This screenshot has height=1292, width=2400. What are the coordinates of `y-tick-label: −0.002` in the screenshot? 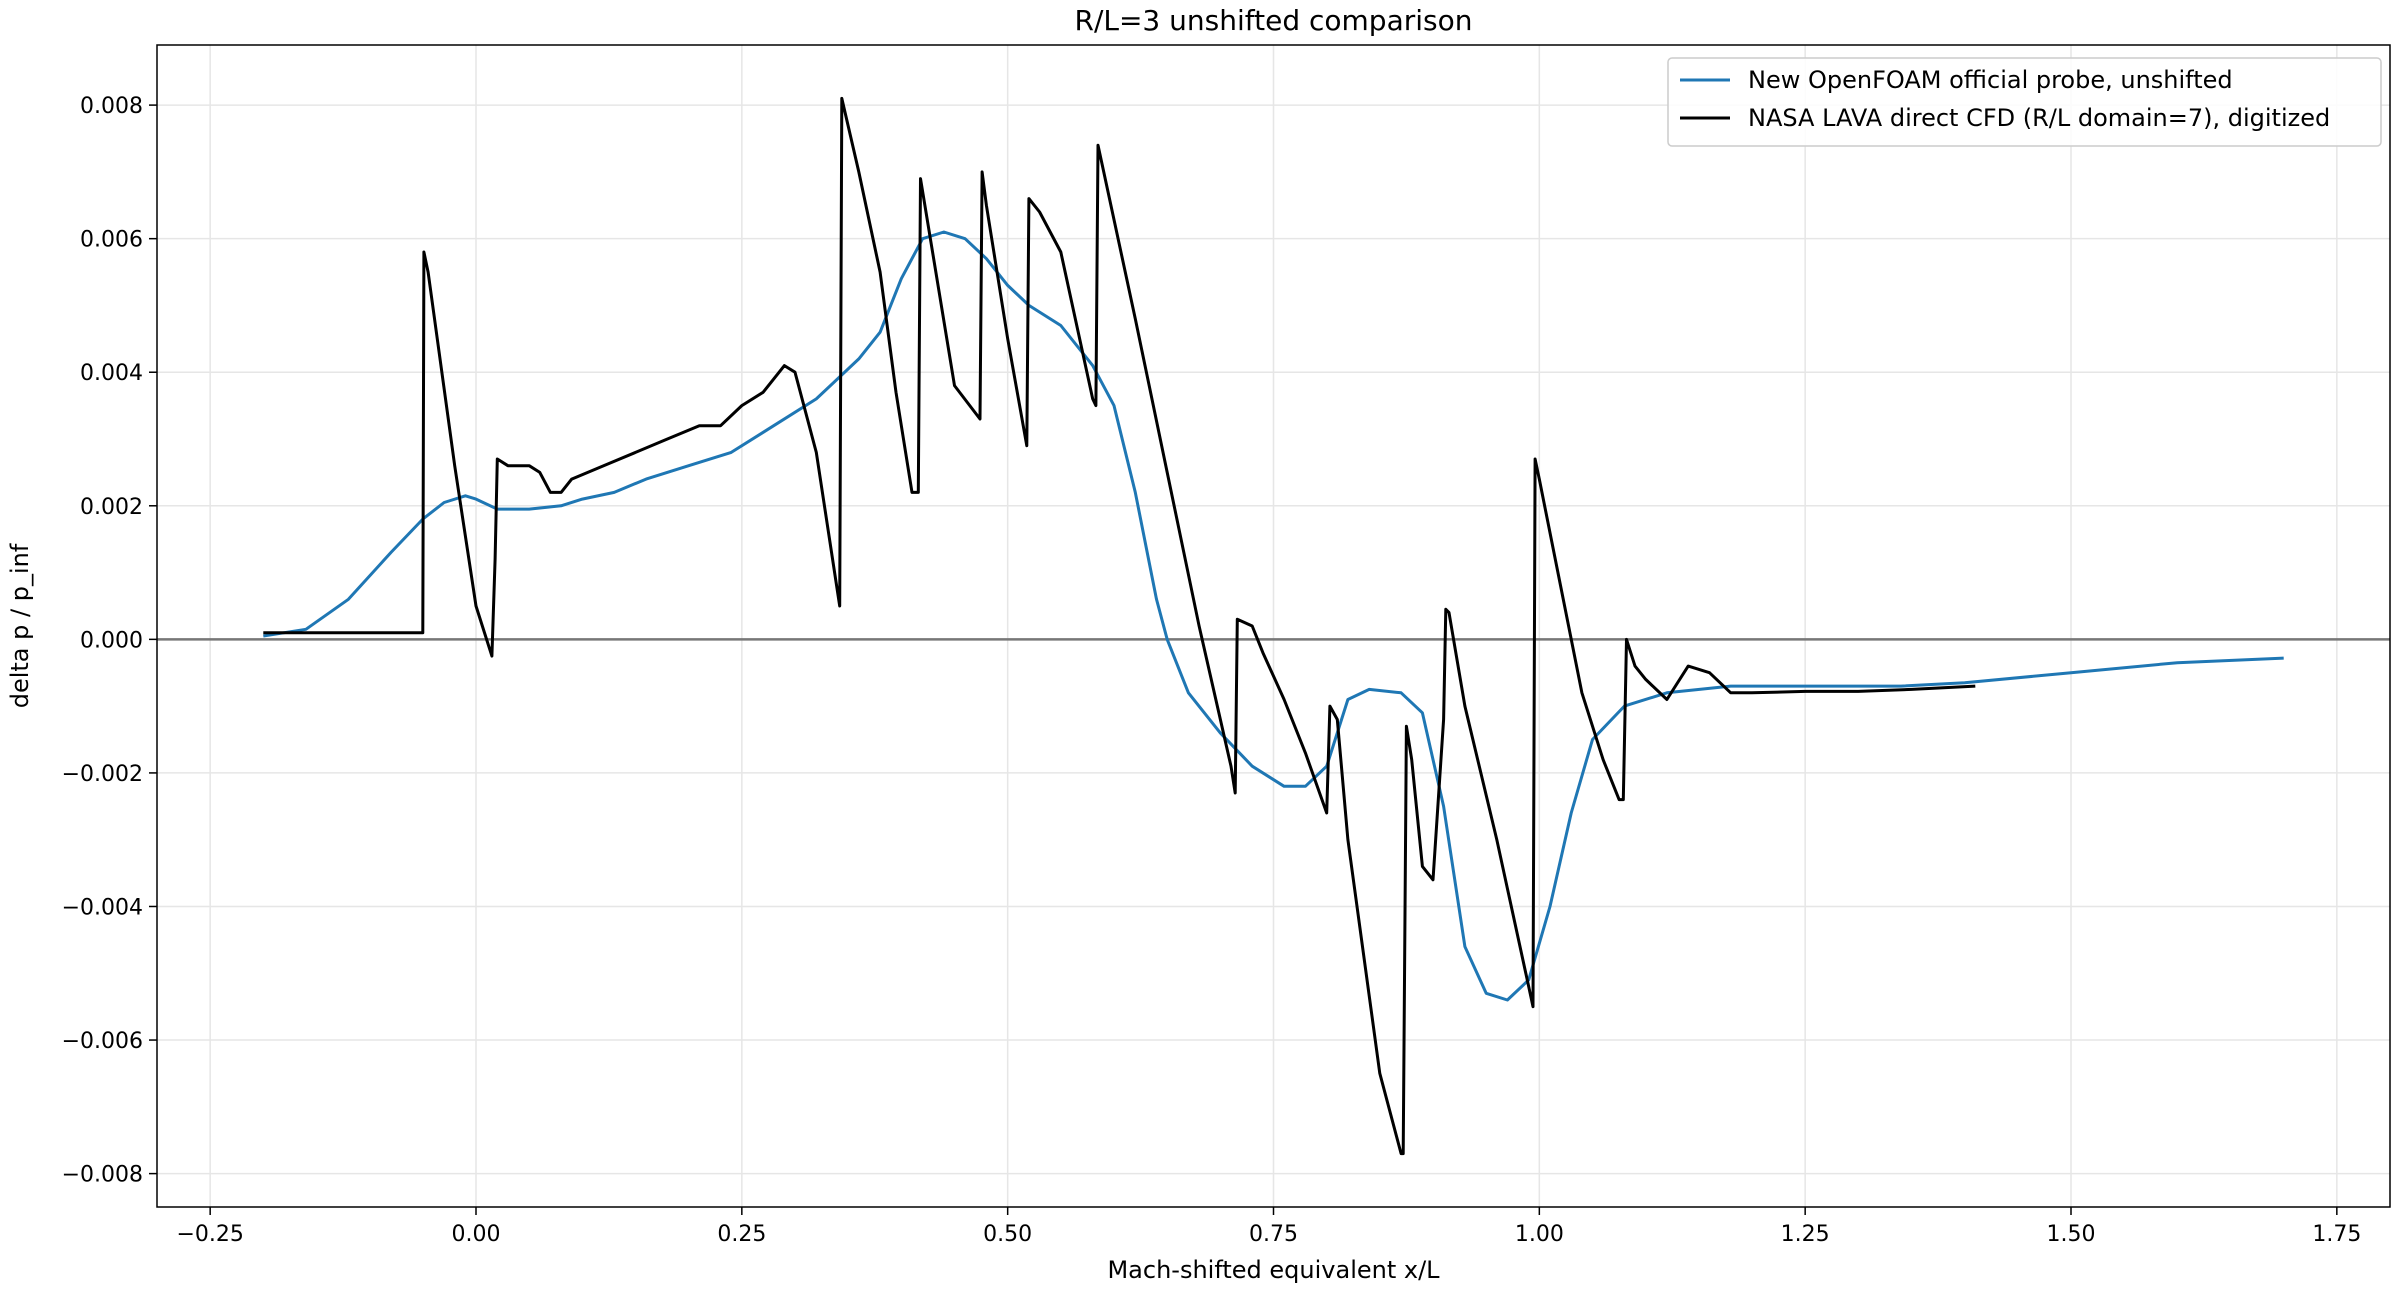 It's located at (102, 774).